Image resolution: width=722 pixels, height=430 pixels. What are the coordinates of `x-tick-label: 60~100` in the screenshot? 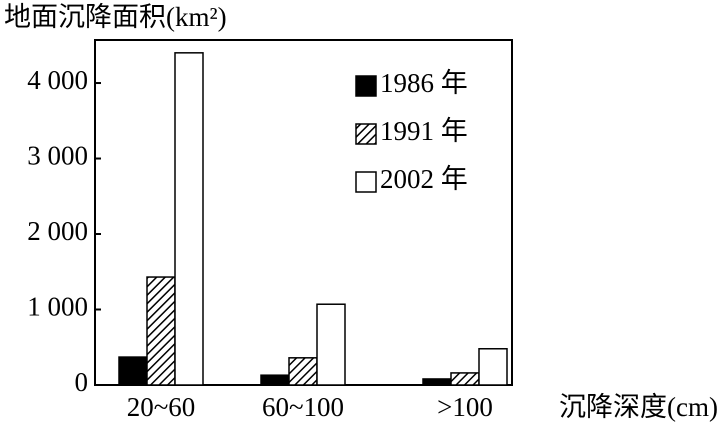 It's located at (303, 407).